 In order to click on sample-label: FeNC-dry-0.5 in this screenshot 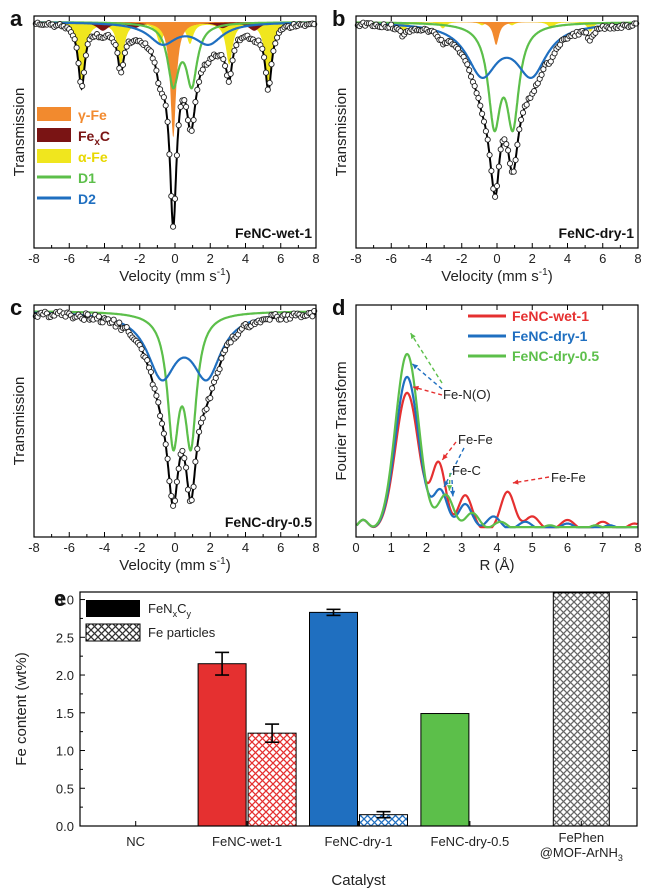, I will do `click(268, 522)`.